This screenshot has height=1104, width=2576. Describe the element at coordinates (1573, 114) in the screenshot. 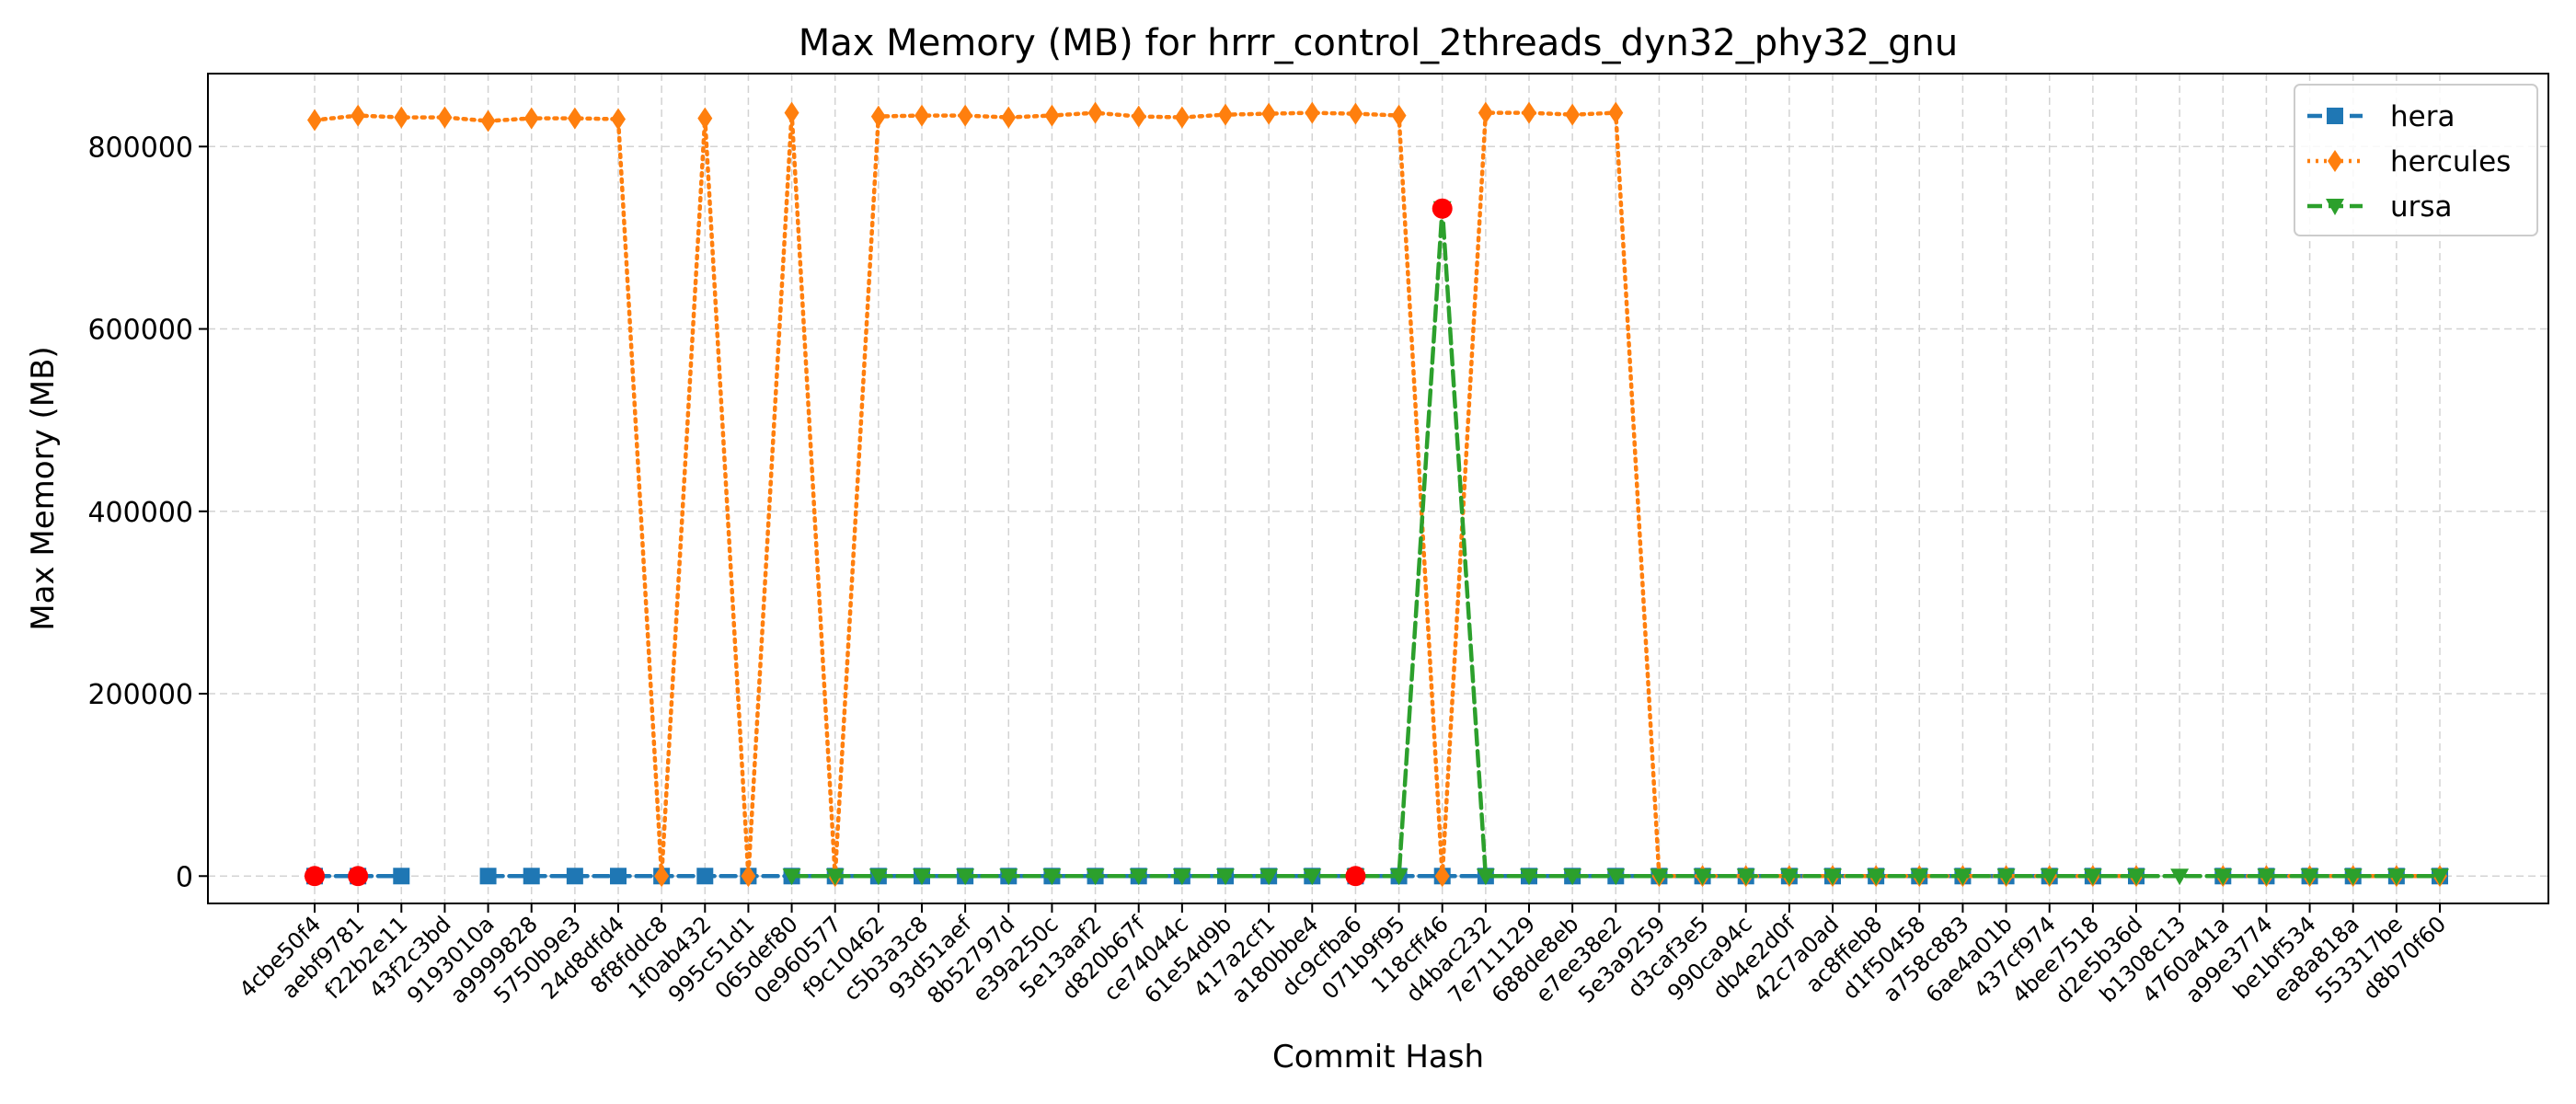

I see `point-hercules-688de8eb` at that location.